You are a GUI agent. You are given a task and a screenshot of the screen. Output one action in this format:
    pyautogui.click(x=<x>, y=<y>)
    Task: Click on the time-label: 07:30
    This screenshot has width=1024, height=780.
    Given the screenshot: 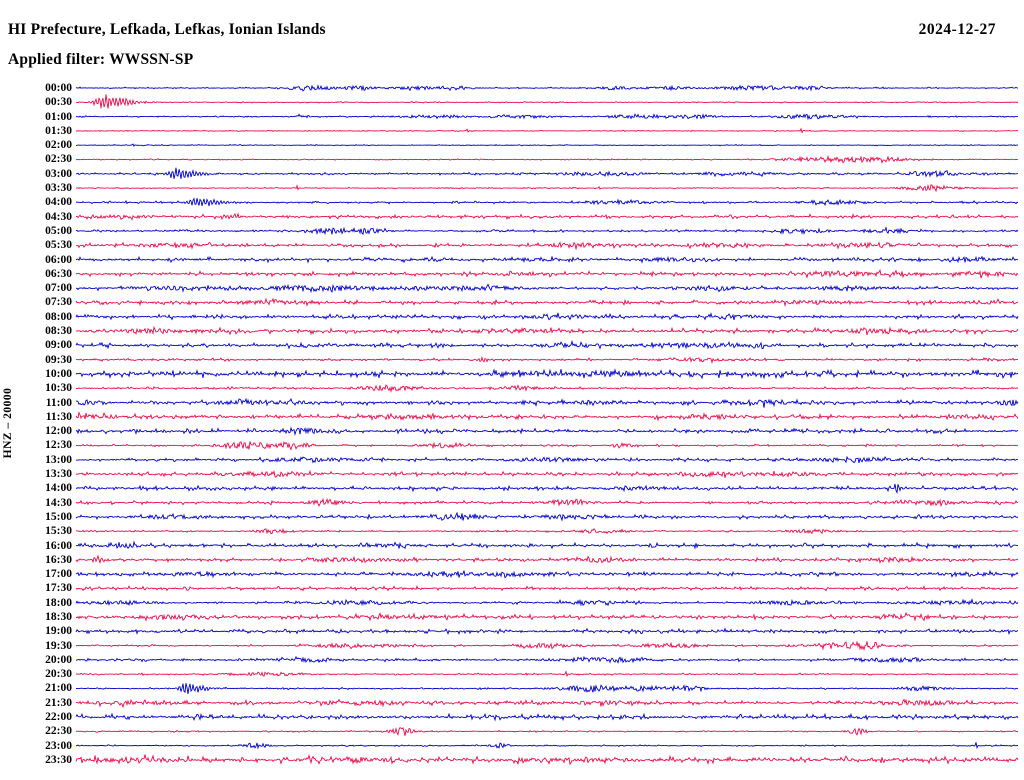 What is the action you would take?
    pyautogui.click(x=58, y=302)
    